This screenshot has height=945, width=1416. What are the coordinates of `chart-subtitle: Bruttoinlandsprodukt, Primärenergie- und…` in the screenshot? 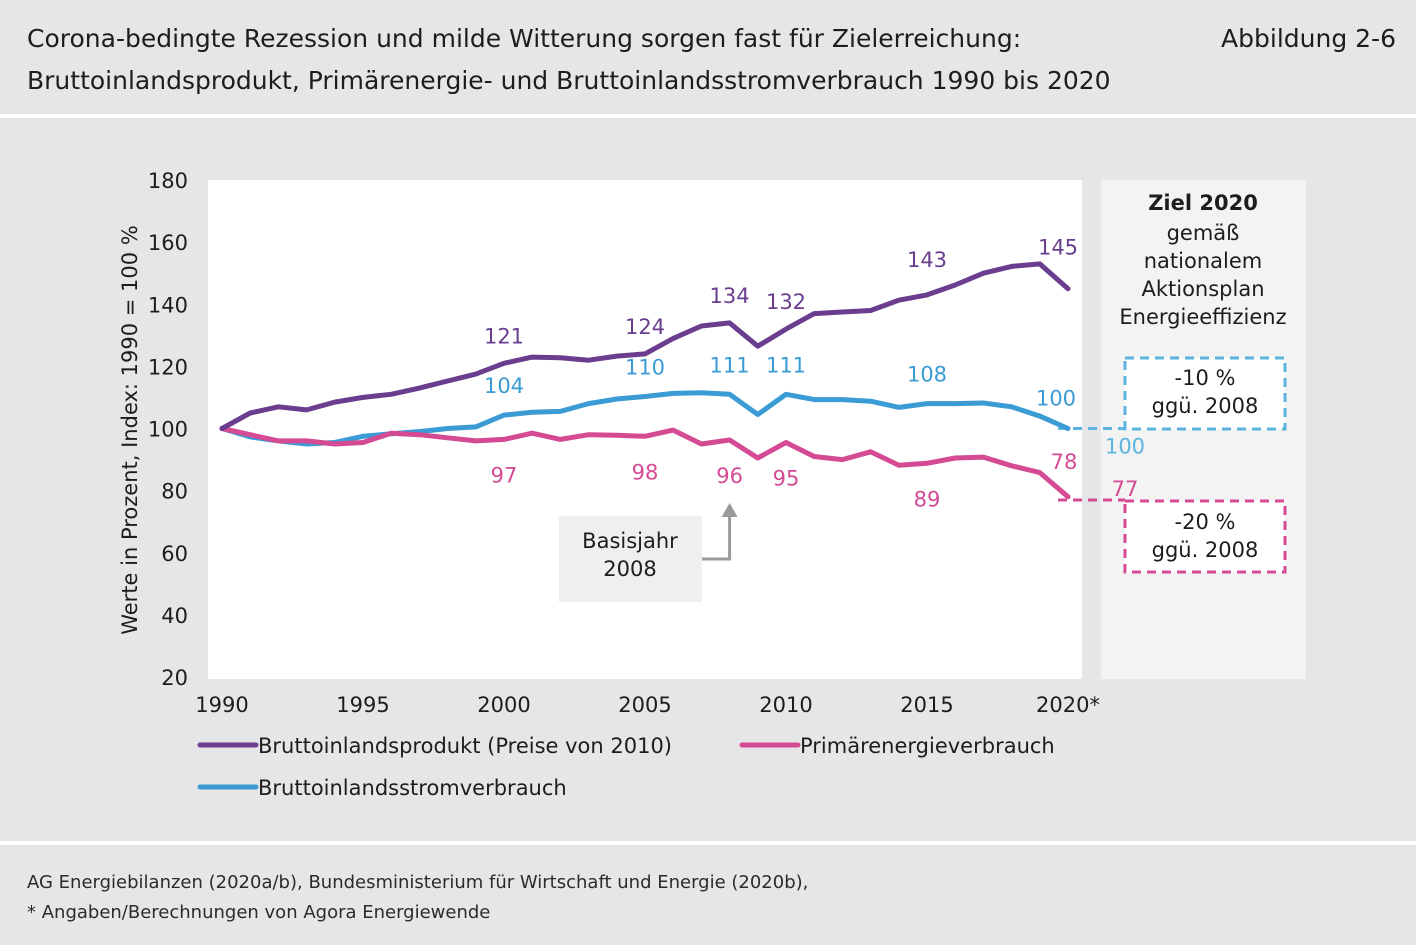 It's located at (569, 80).